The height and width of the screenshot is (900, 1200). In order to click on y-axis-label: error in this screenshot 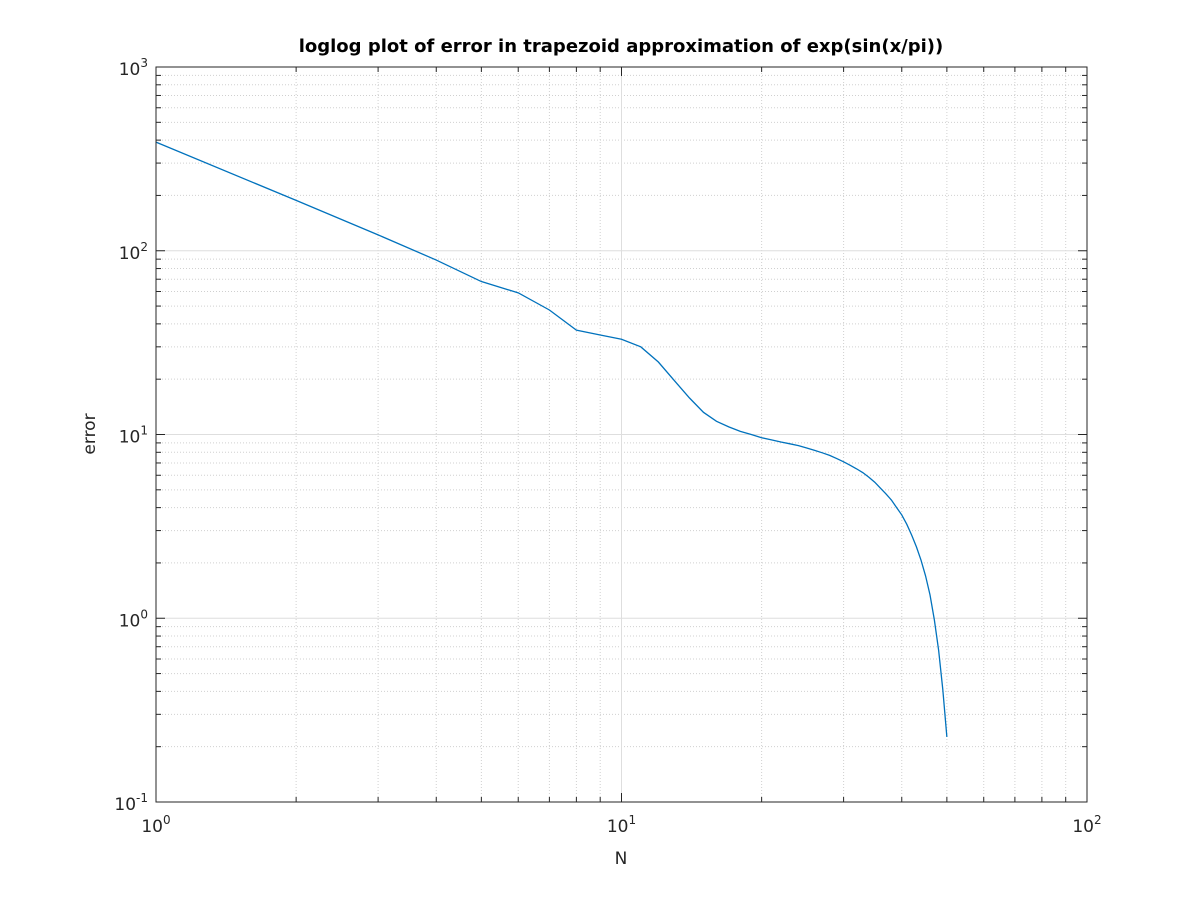, I will do `click(90, 433)`.